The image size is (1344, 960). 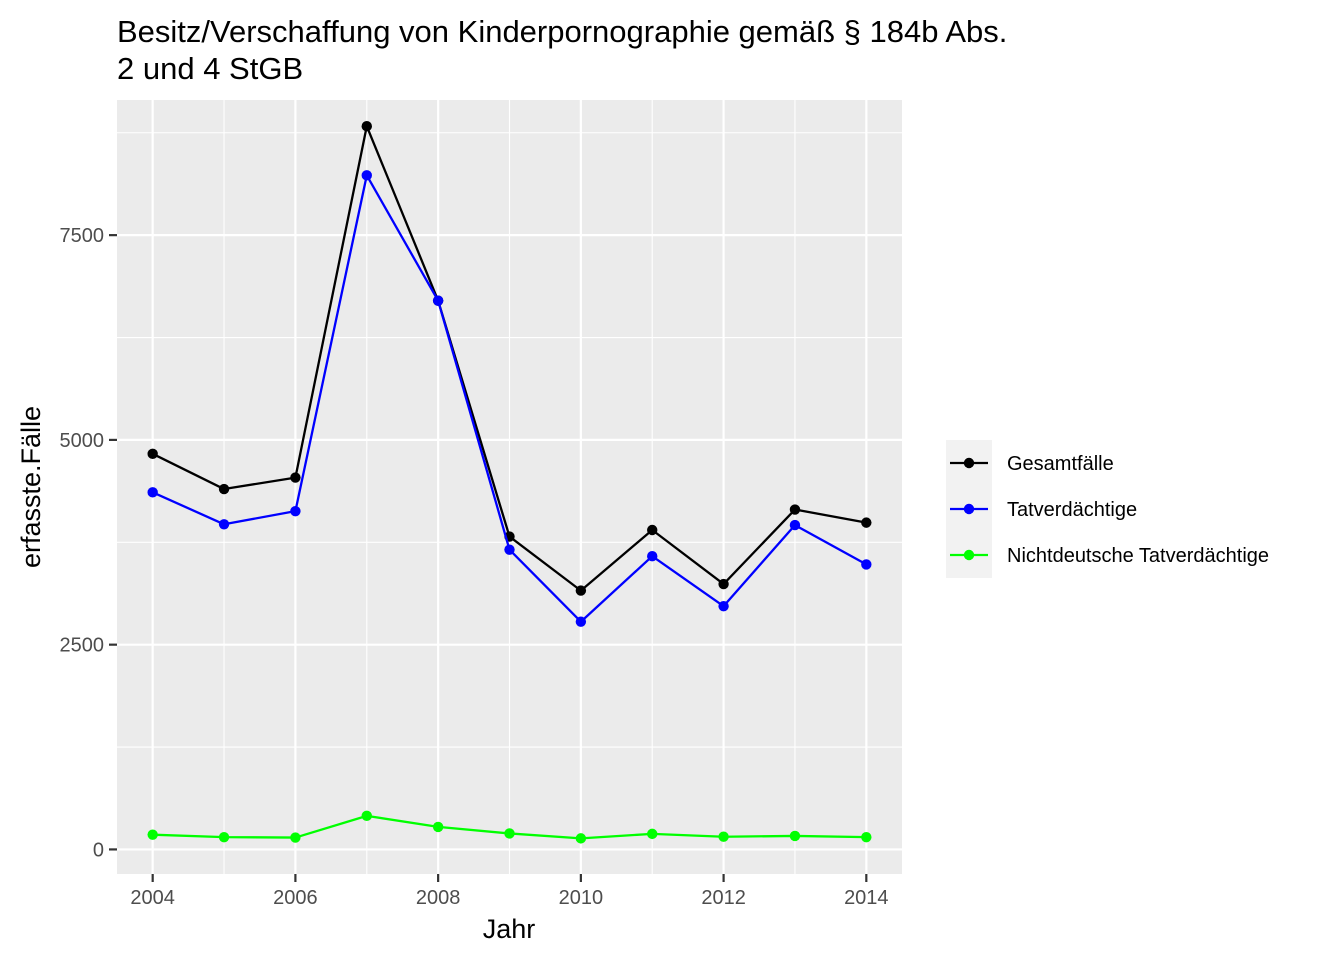 What do you see at coordinates (795, 525) in the screenshot?
I see `series-1-point-2013` at bounding box center [795, 525].